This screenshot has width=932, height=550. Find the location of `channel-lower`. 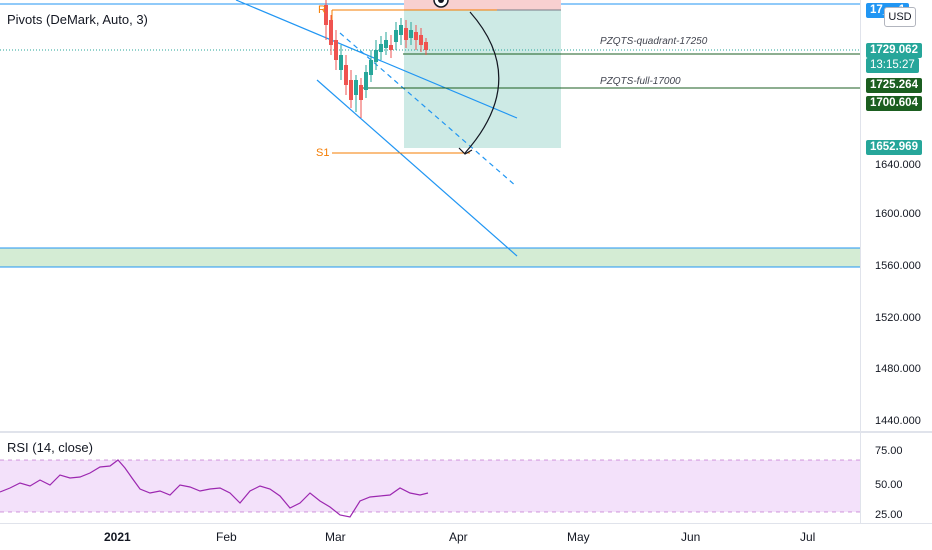

channel-lower is located at coordinates (417, 168).